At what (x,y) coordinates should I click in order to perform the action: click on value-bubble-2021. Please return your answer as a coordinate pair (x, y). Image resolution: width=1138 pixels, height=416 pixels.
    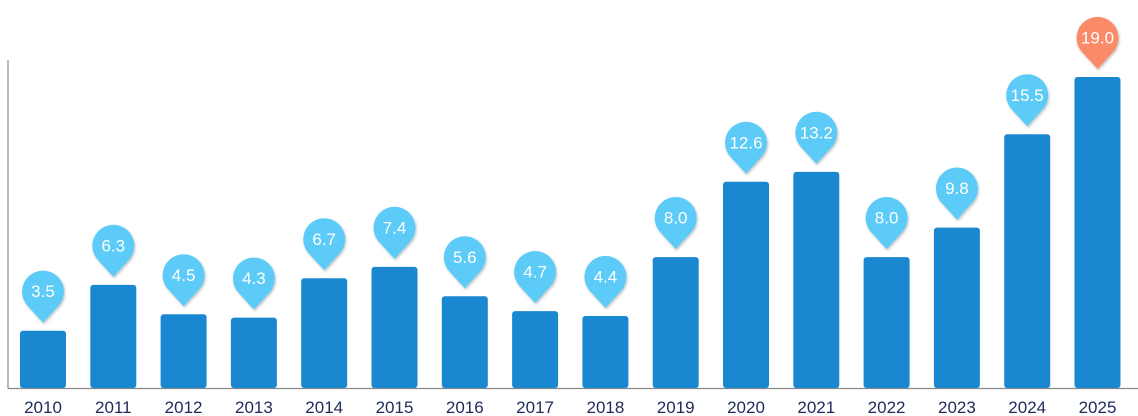
    Looking at the image, I should click on (816, 137).